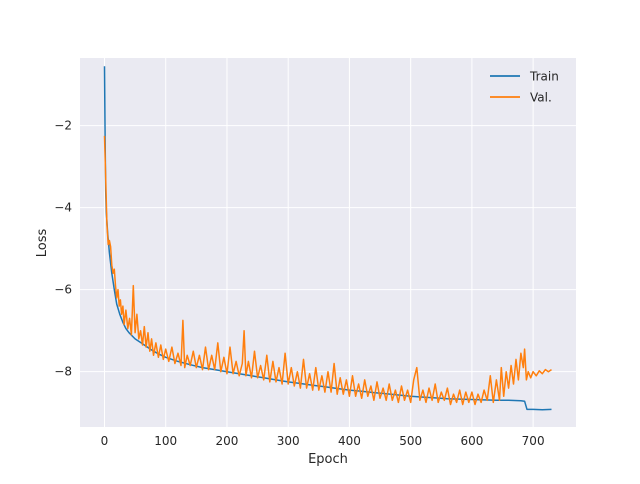  What do you see at coordinates (227, 441) in the screenshot?
I see `x-tick-label: 200` at bounding box center [227, 441].